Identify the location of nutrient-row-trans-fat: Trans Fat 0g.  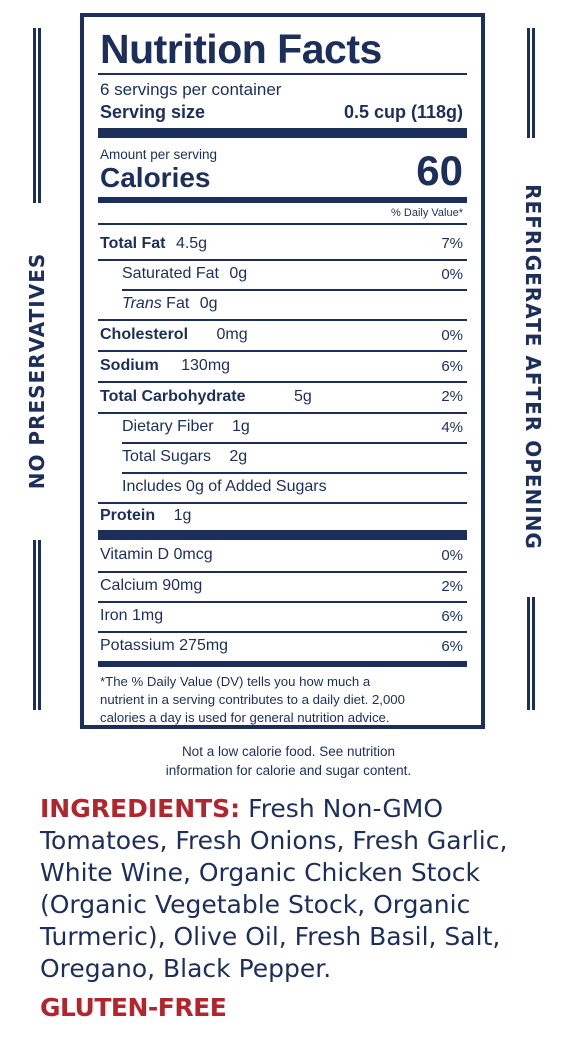
(170, 304).